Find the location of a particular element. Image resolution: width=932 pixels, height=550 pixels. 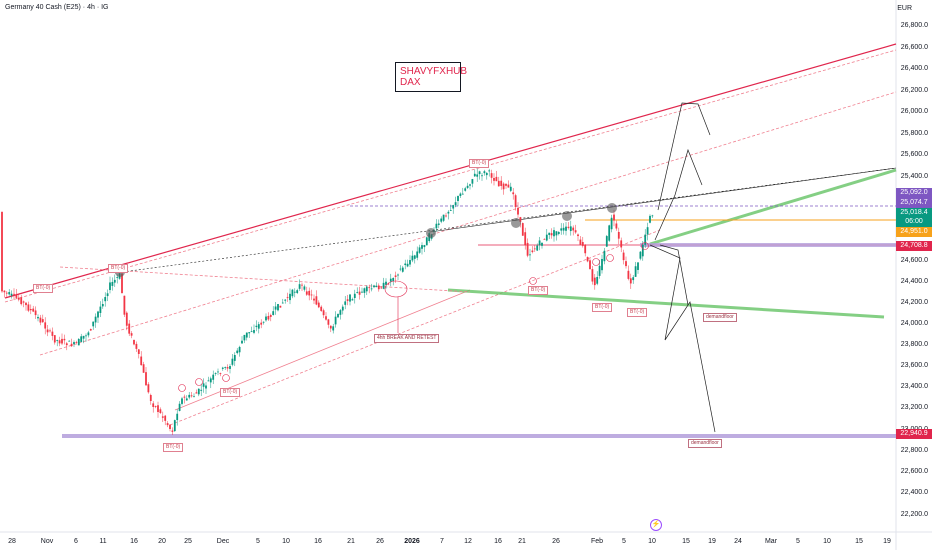

last-price-label: 25,018.4 is located at coordinates (914, 213).